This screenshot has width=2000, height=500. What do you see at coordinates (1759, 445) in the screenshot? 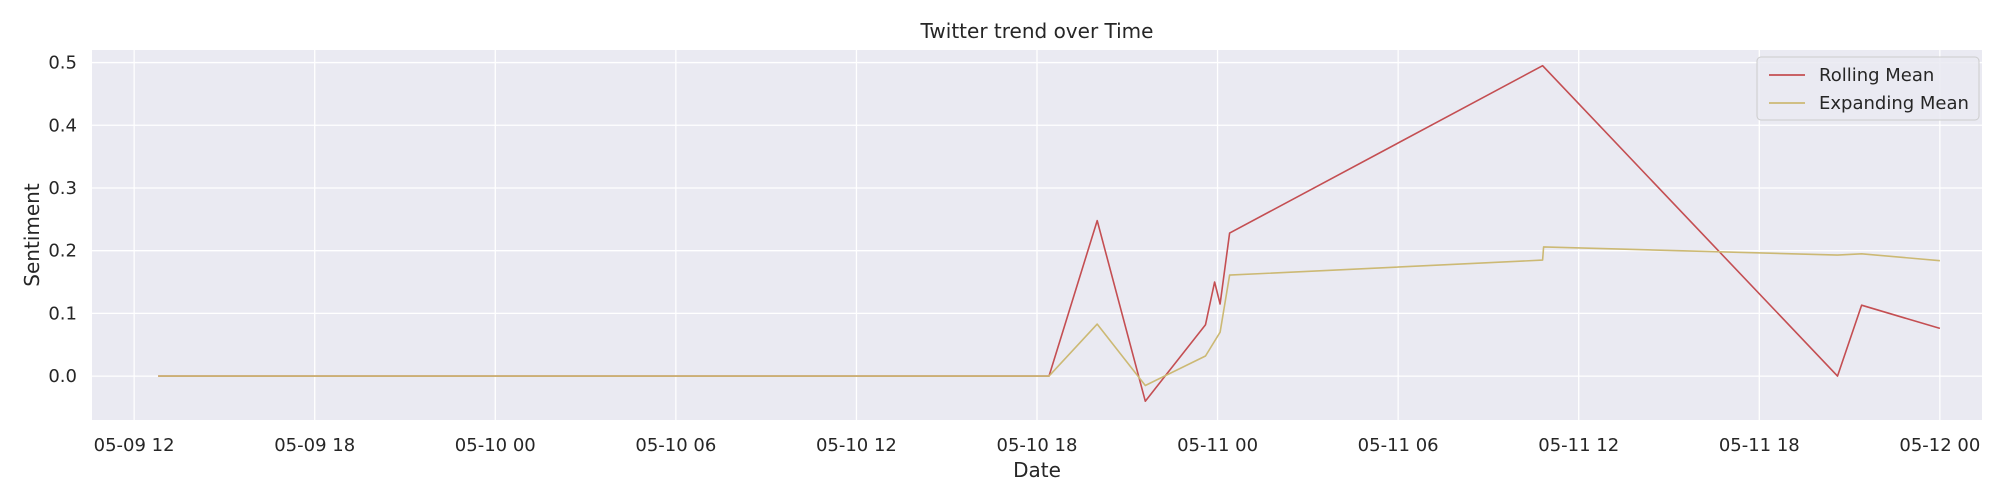
I see `x-tick-label: 05-11 18` at bounding box center [1759, 445].